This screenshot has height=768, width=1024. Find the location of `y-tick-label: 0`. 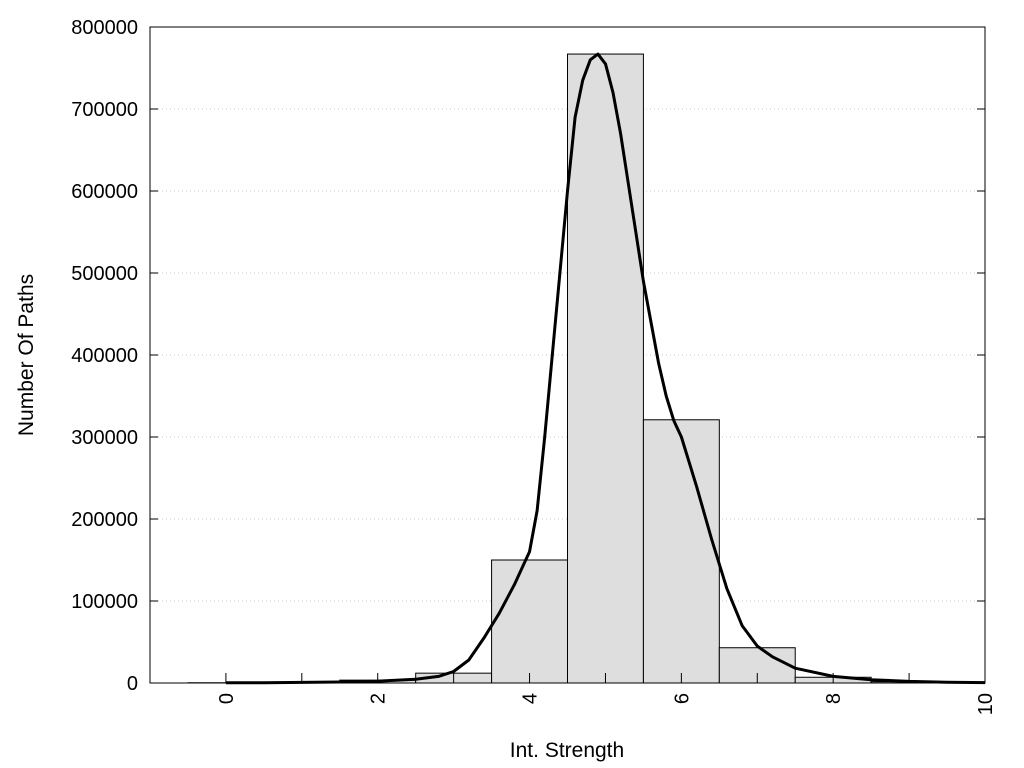

y-tick-label: 0 is located at coordinates (132, 684).